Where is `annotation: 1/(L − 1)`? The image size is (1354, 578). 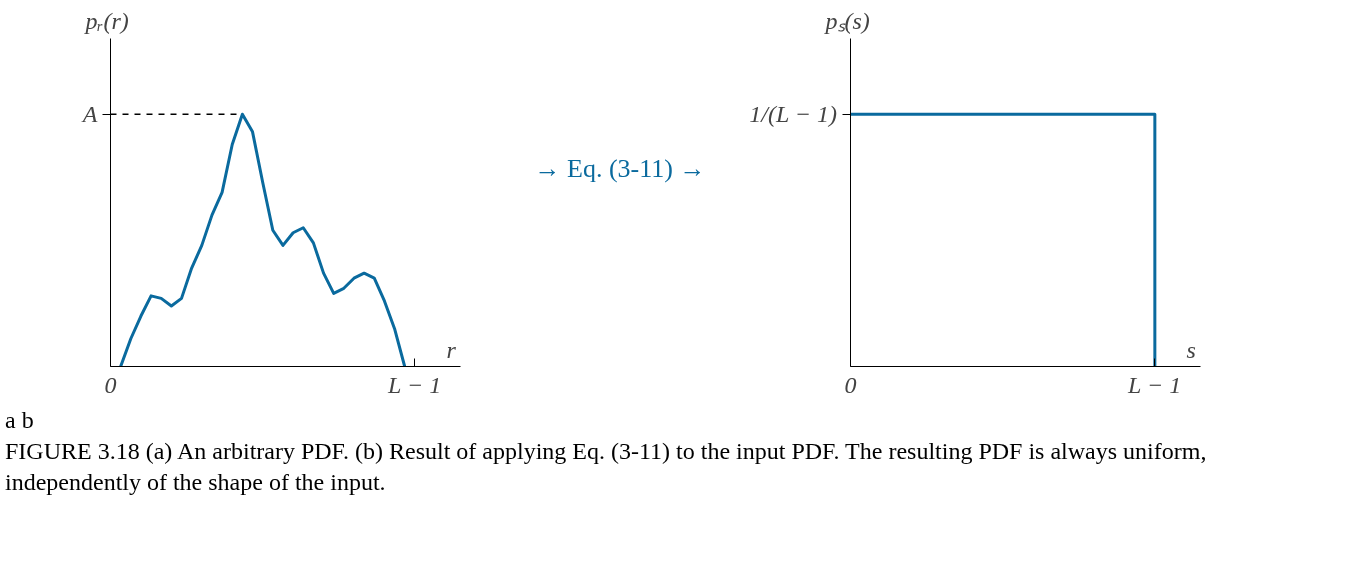 annotation: 1/(L − 1) is located at coordinates (793, 114).